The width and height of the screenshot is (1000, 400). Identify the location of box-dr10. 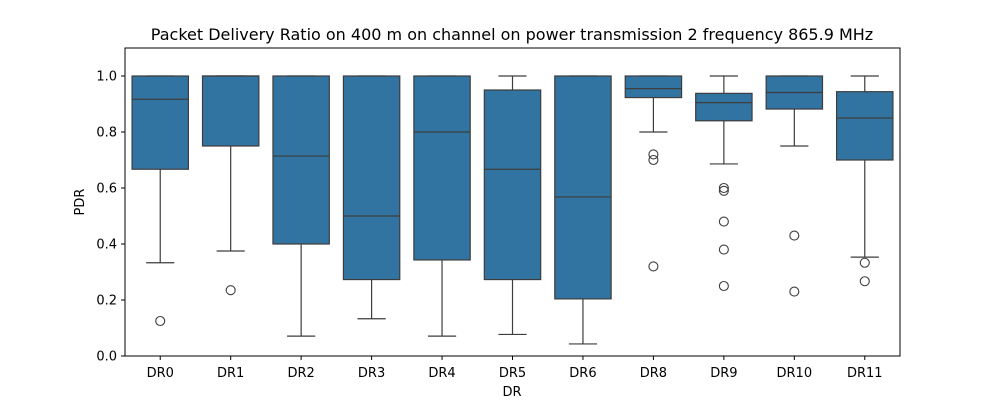
(794, 186).